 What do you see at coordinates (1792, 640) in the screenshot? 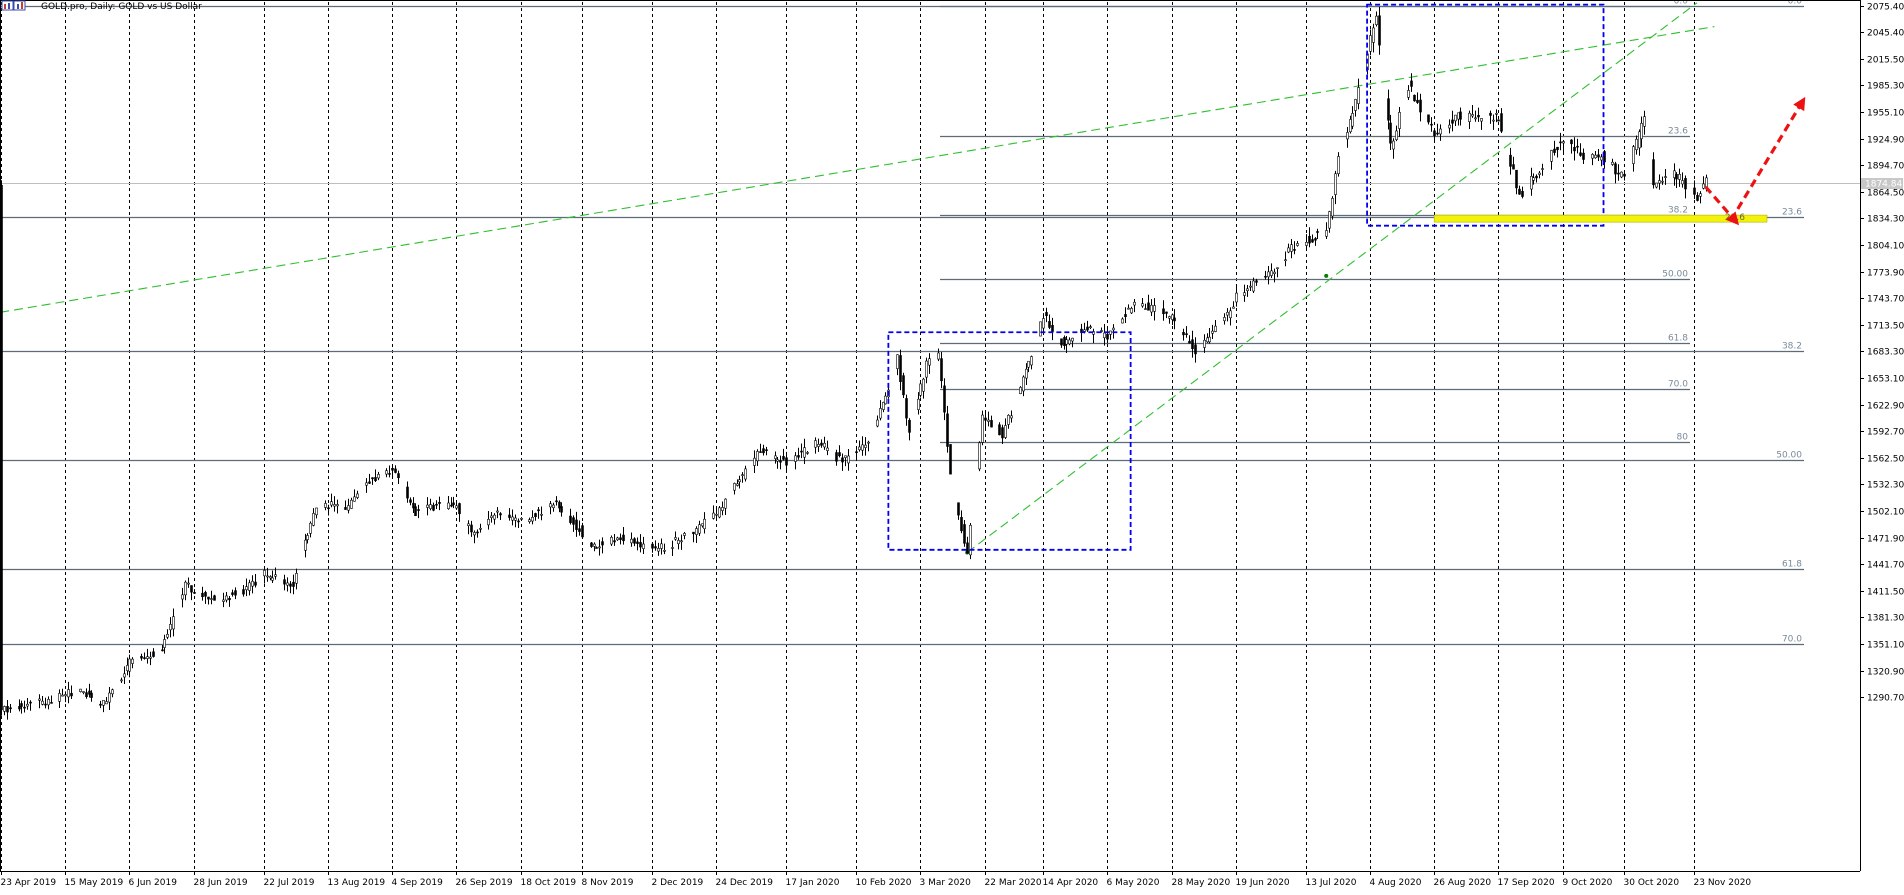
I see `level-label: 70.0` at bounding box center [1792, 640].